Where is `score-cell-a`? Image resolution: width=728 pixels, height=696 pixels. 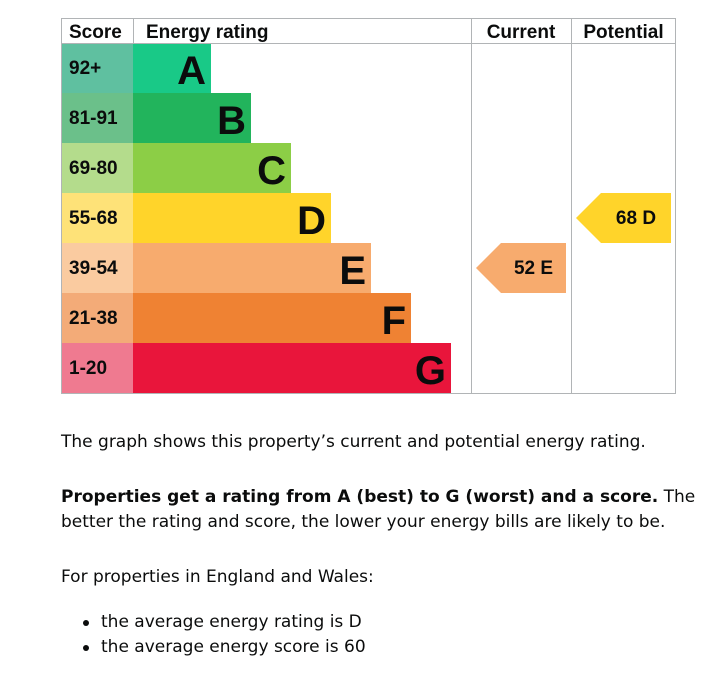 score-cell-a is located at coordinates (97, 68).